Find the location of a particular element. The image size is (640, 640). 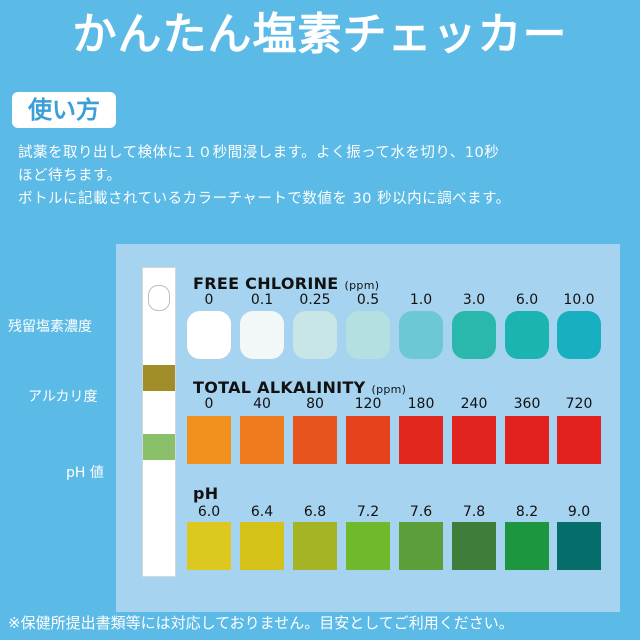

usage-badge: 使い方 is located at coordinates (64, 110).